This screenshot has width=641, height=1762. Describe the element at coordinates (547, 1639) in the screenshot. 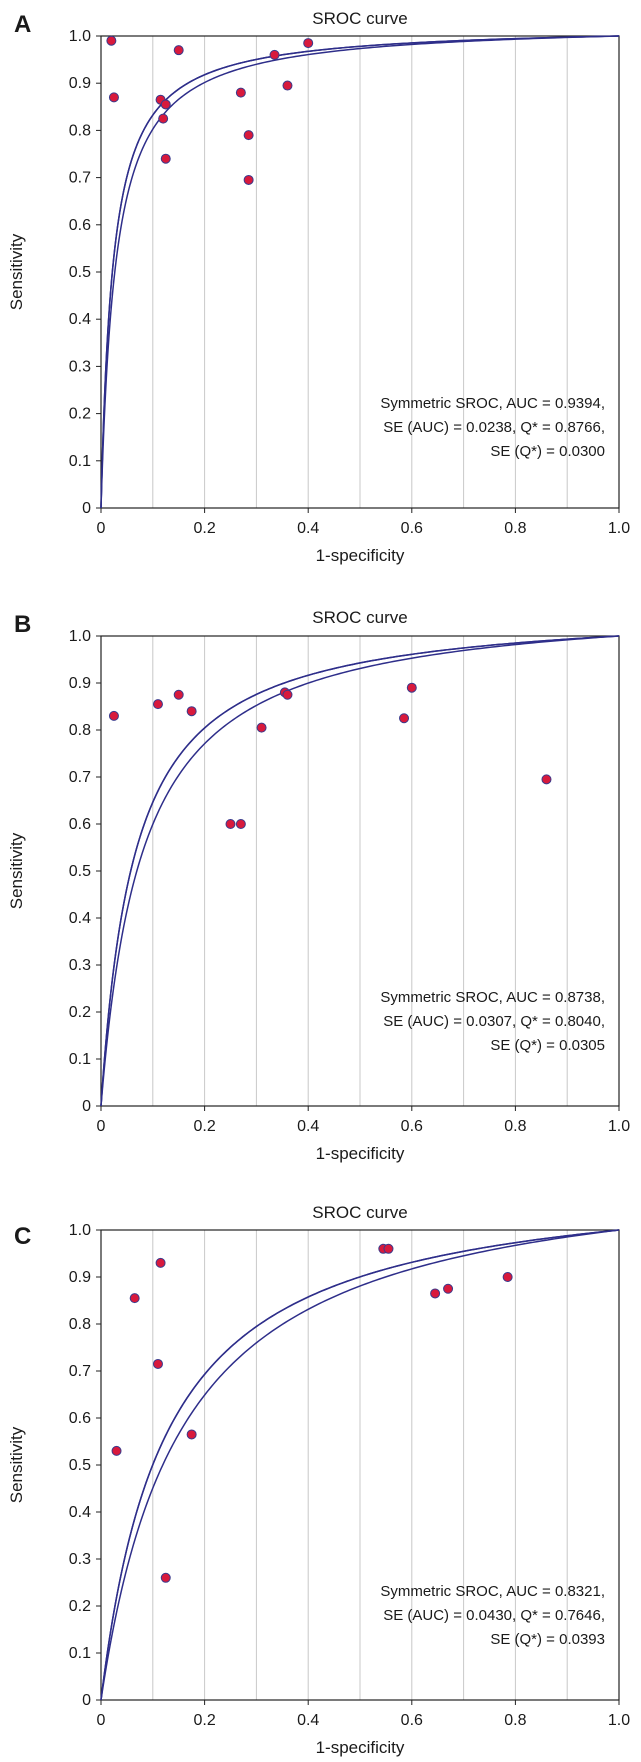

I see `sroc-annotation-line: SE (Q*) = 0.0393` at that location.